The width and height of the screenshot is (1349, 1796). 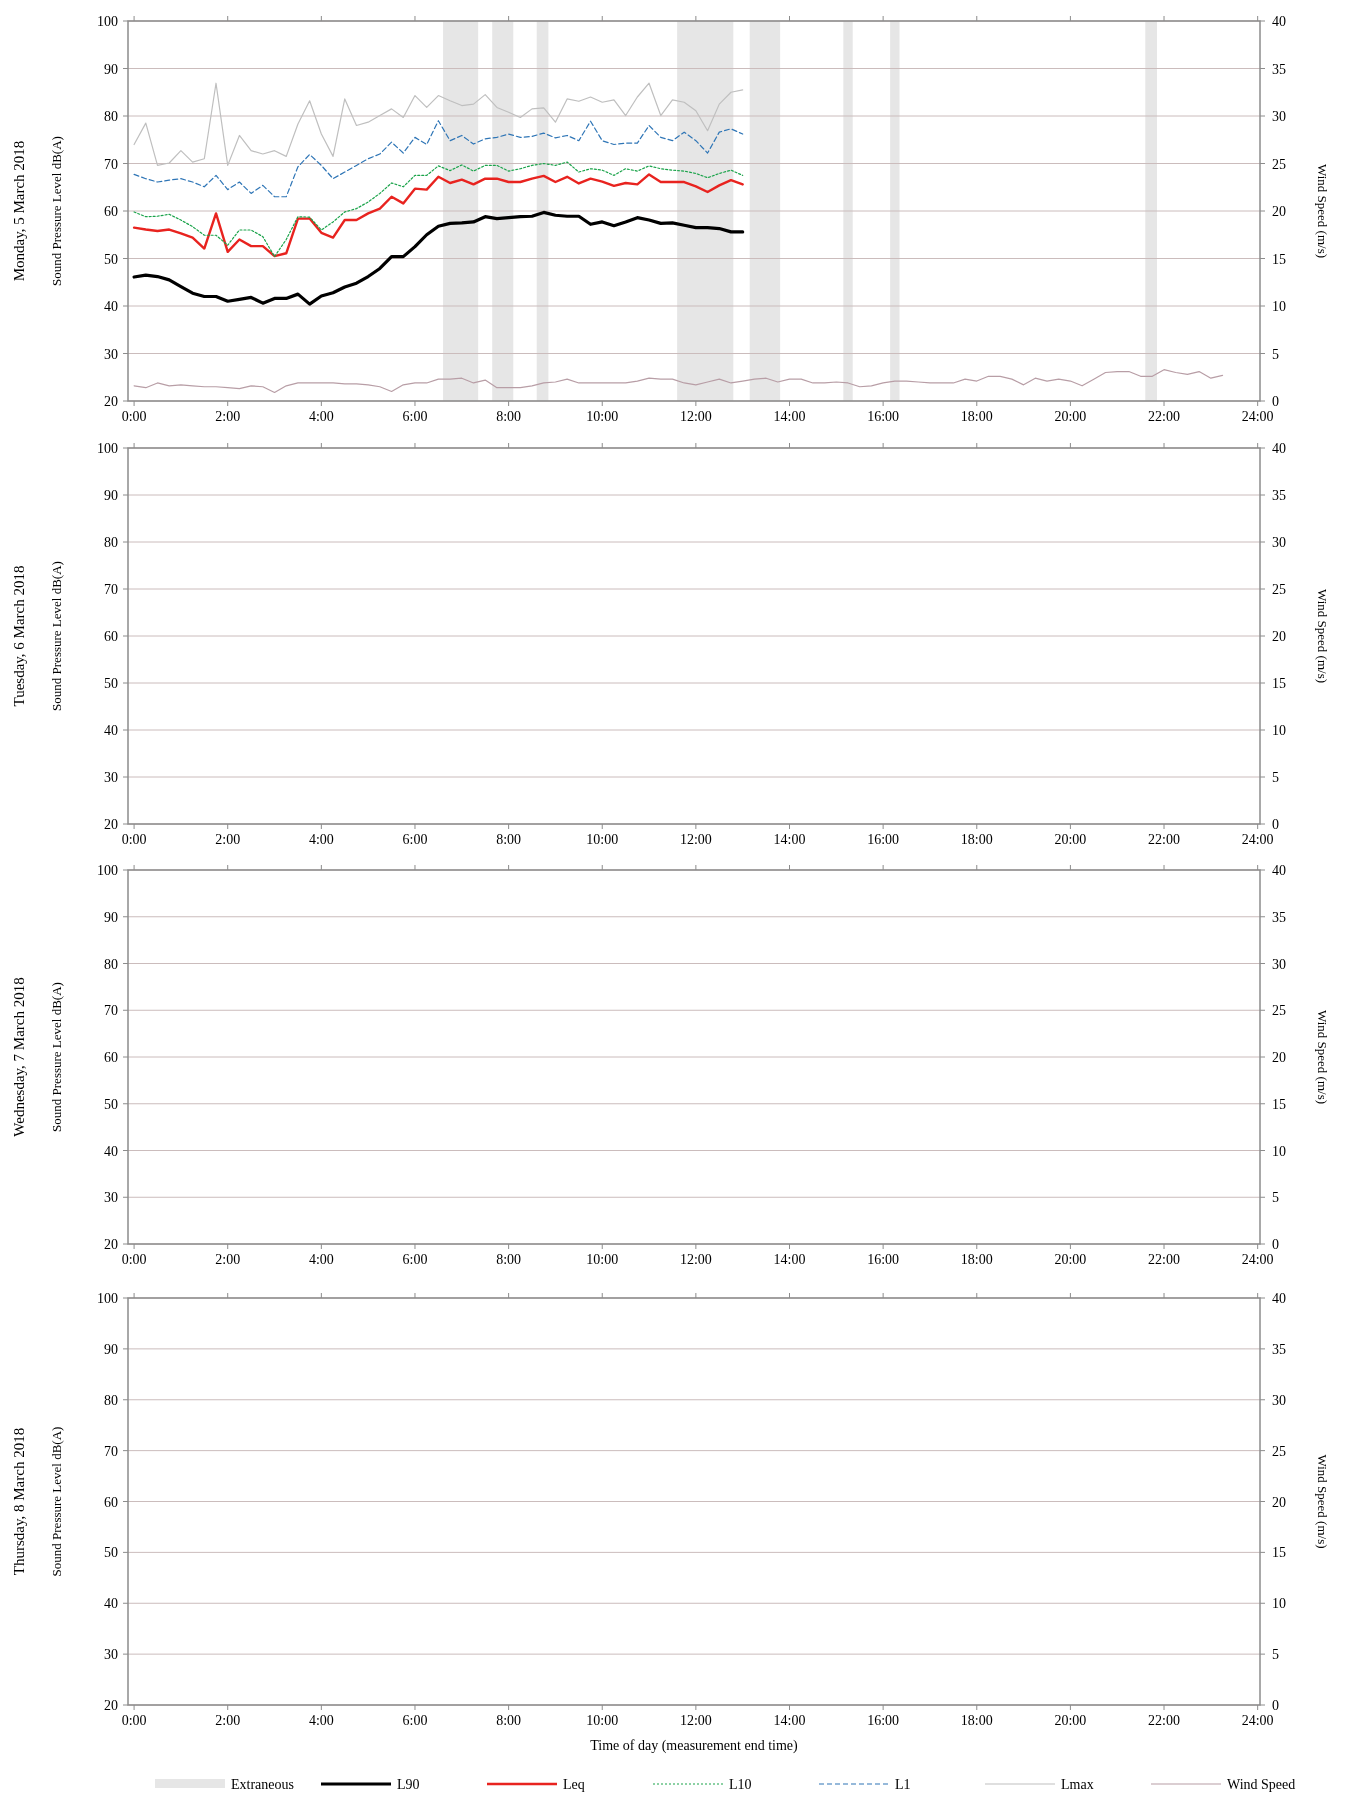 I want to click on y-tick-label: 20, so click(x=111, y=1705).